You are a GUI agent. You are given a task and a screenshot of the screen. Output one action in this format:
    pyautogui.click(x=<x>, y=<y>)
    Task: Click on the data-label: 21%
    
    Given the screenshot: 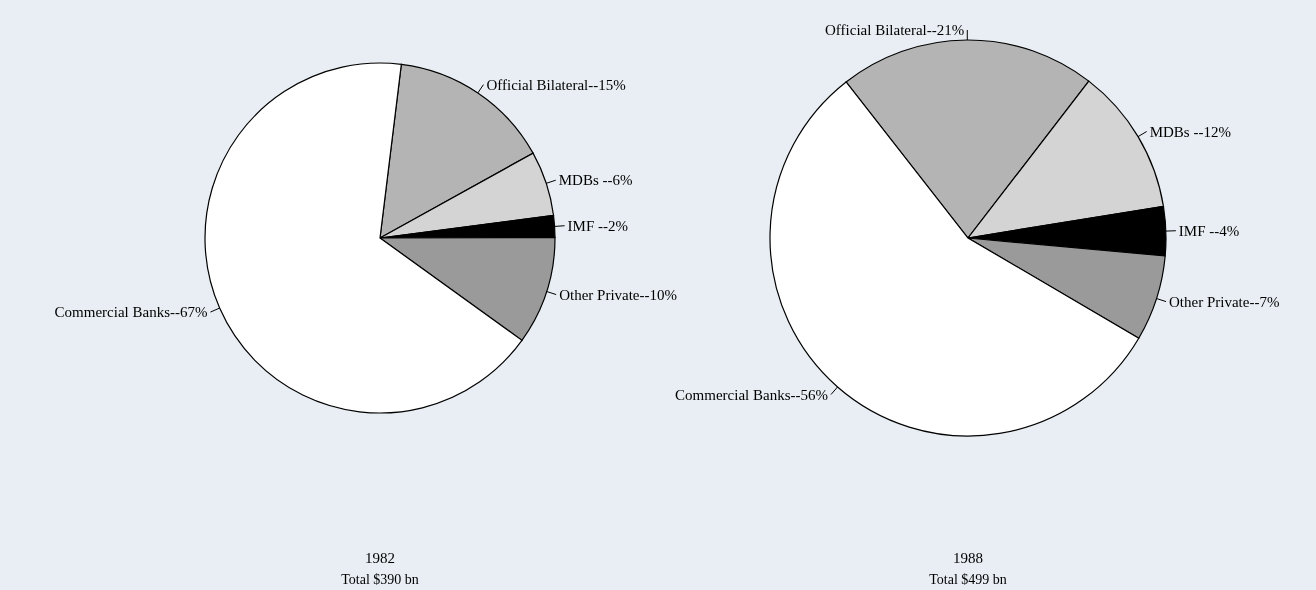 What is the action you would take?
    pyautogui.click(x=950, y=30)
    